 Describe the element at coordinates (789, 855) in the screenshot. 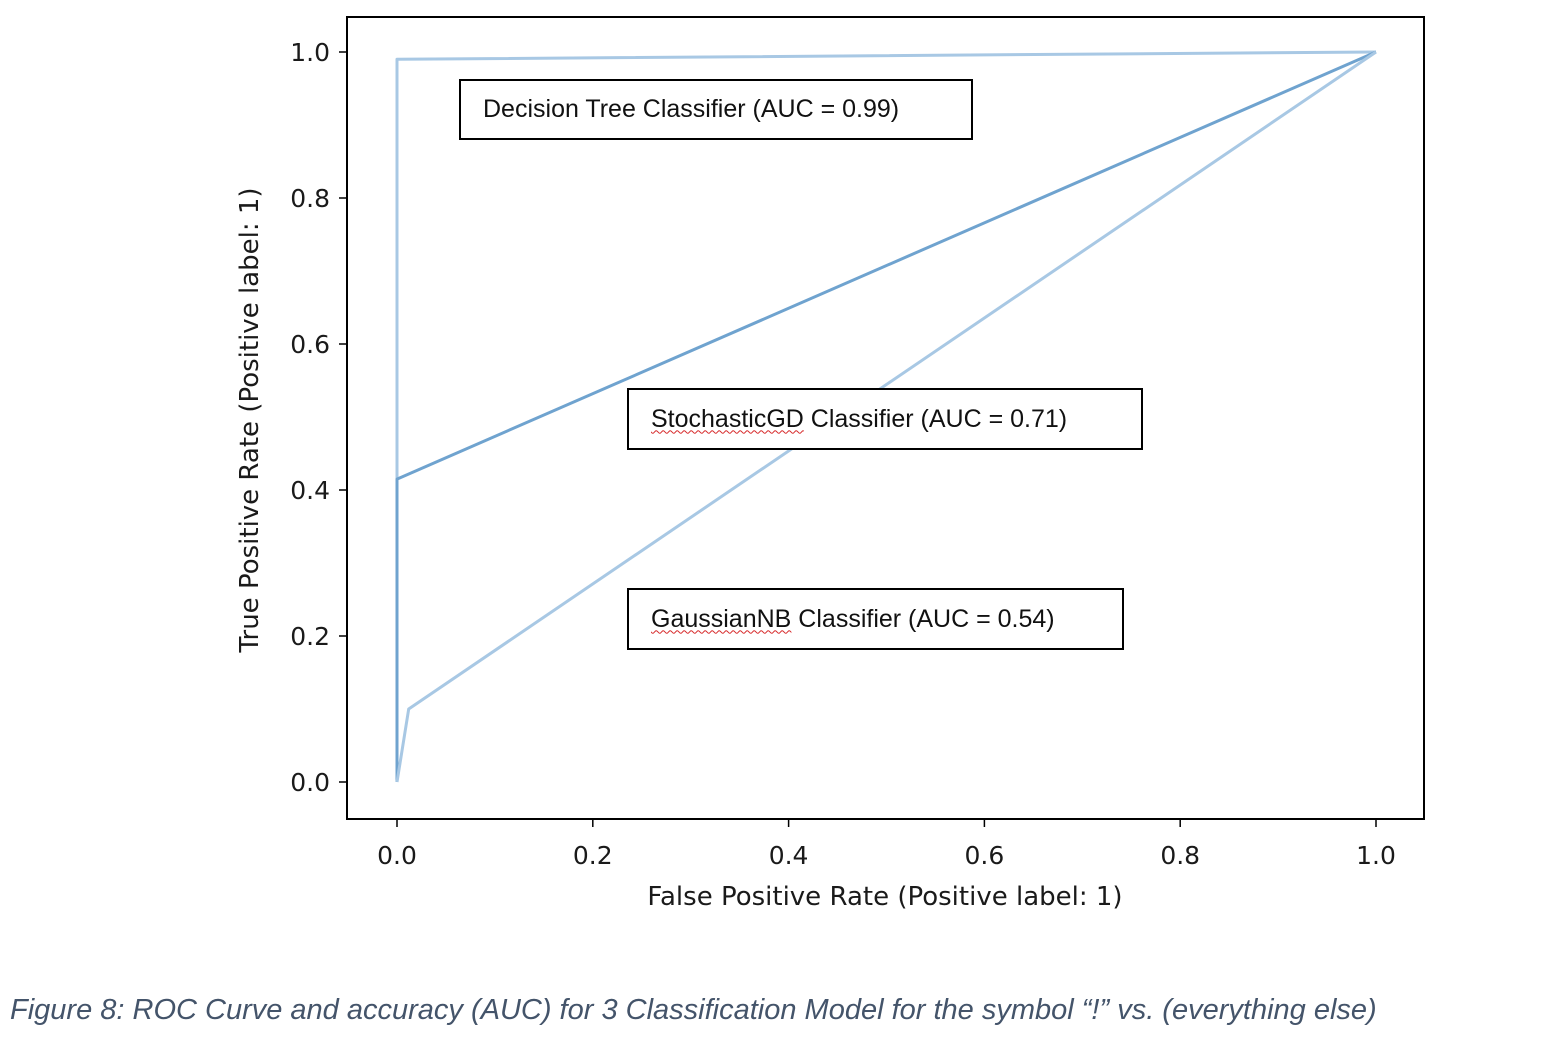

I see `x-tick-label: 0.4` at that location.